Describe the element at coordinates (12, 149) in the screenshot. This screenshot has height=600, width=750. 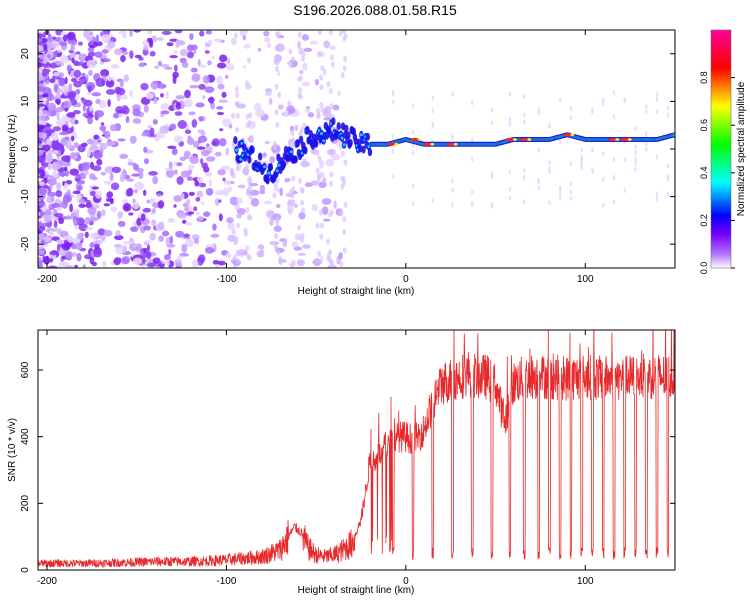
I see `spectrogram-y-label: Frequency (Hz)` at that location.